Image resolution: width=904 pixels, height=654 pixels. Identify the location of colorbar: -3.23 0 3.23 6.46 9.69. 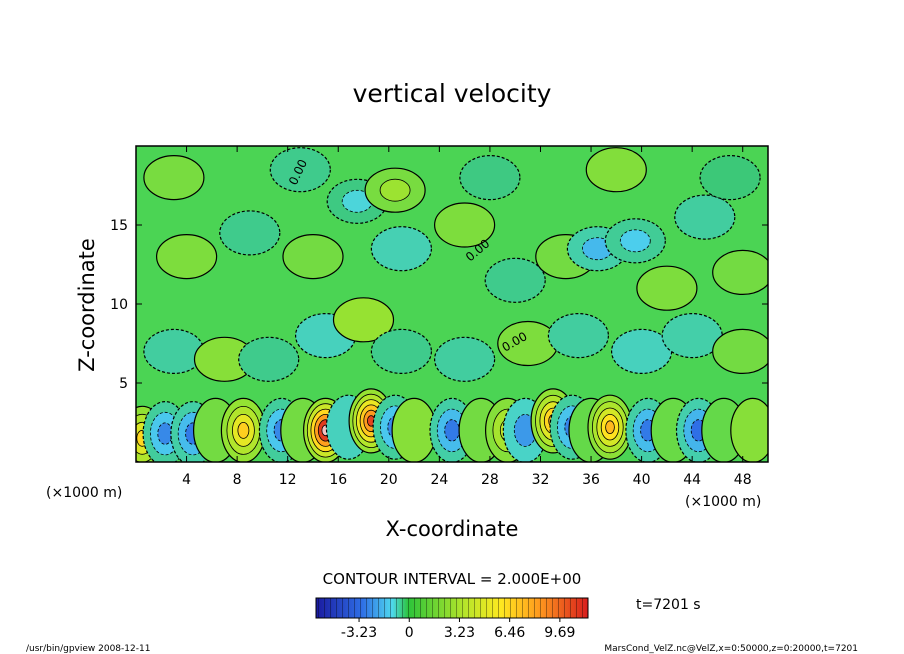
(452, 619).